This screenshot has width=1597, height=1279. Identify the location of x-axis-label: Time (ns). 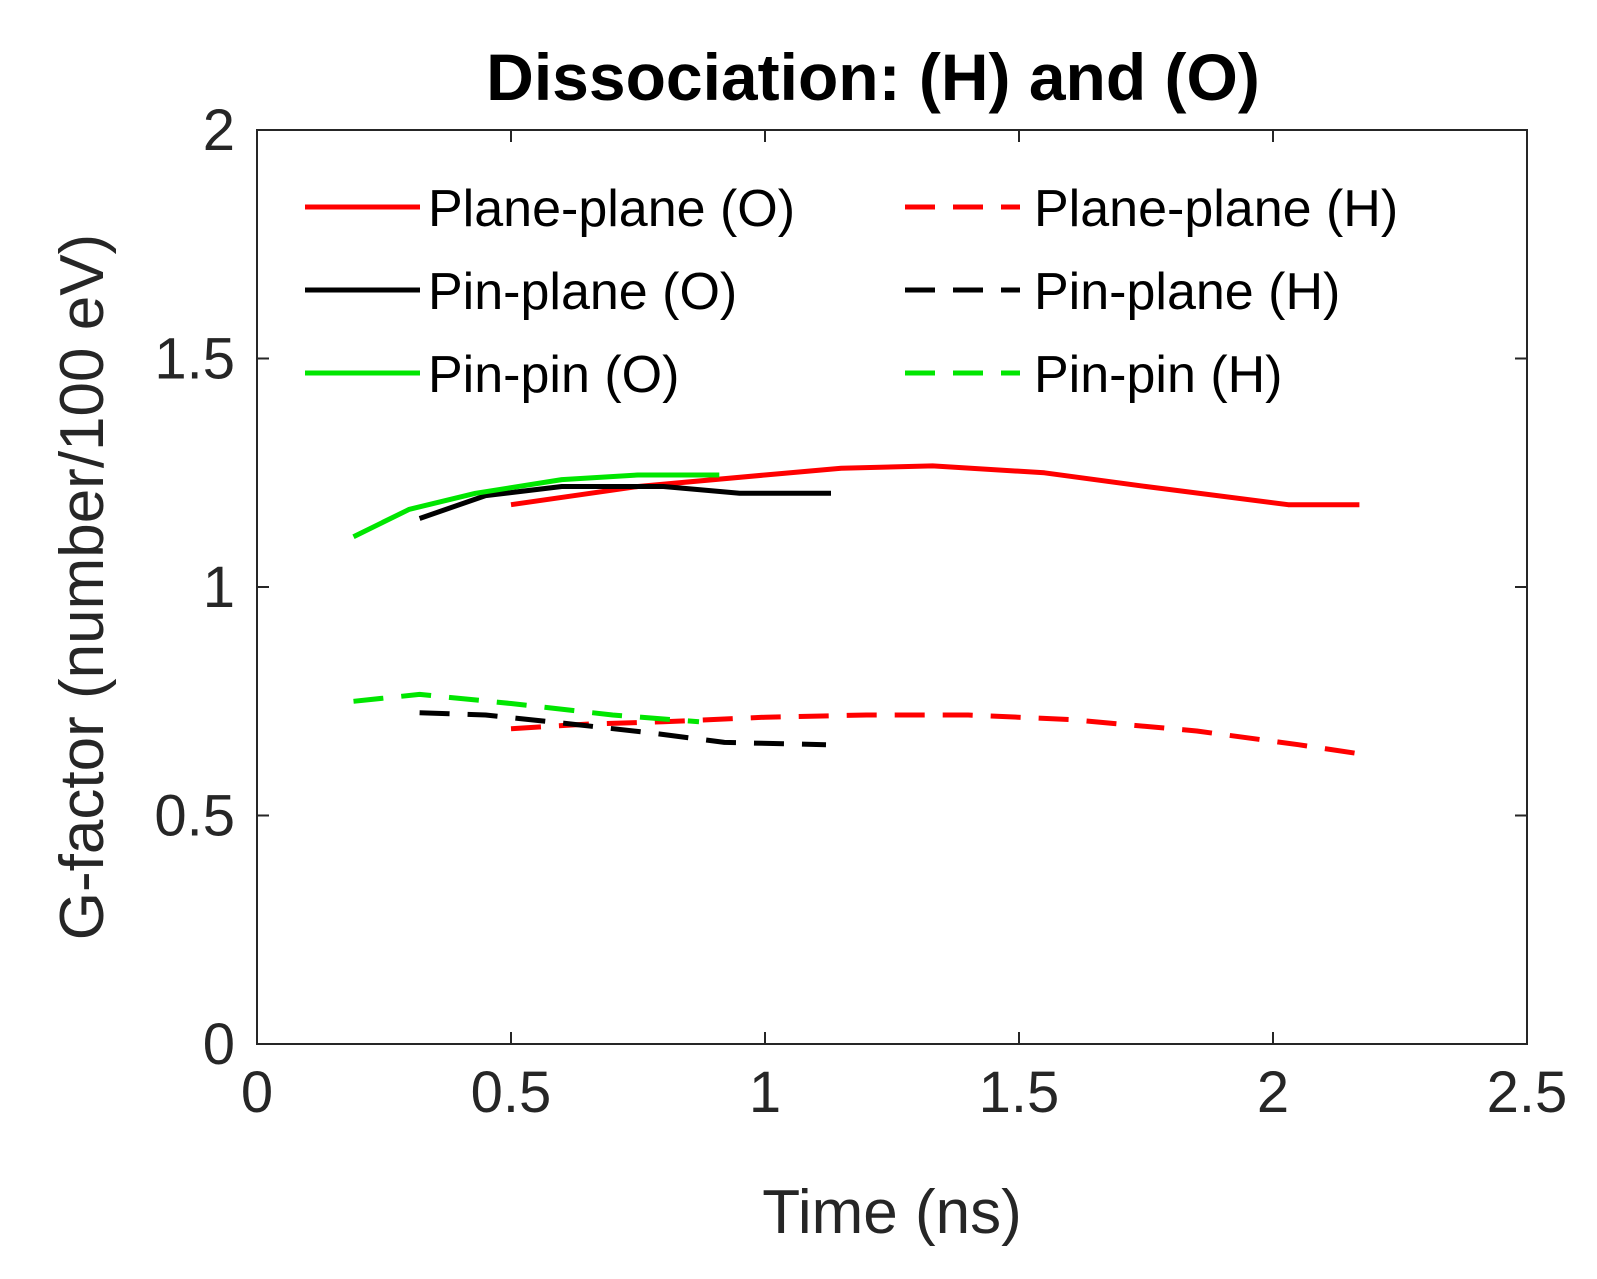
(891, 1212).